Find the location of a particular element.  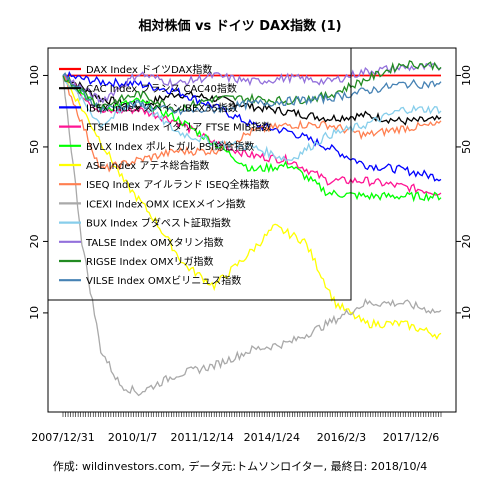

legend-label: BVLX Index ポルトガル PSI総合指数 is located at coordinates (170, 146).